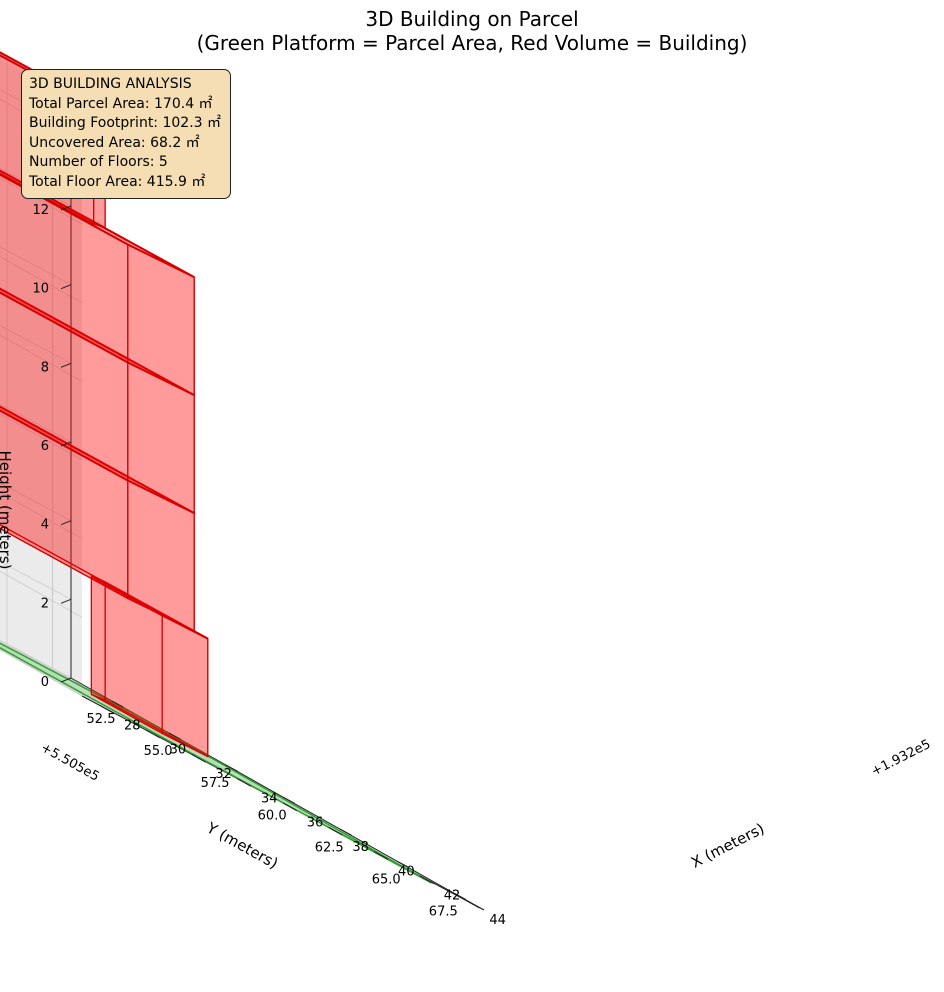 The image size is (944, 992). I want to click on x-tick-label: 36, so click(315, 823).